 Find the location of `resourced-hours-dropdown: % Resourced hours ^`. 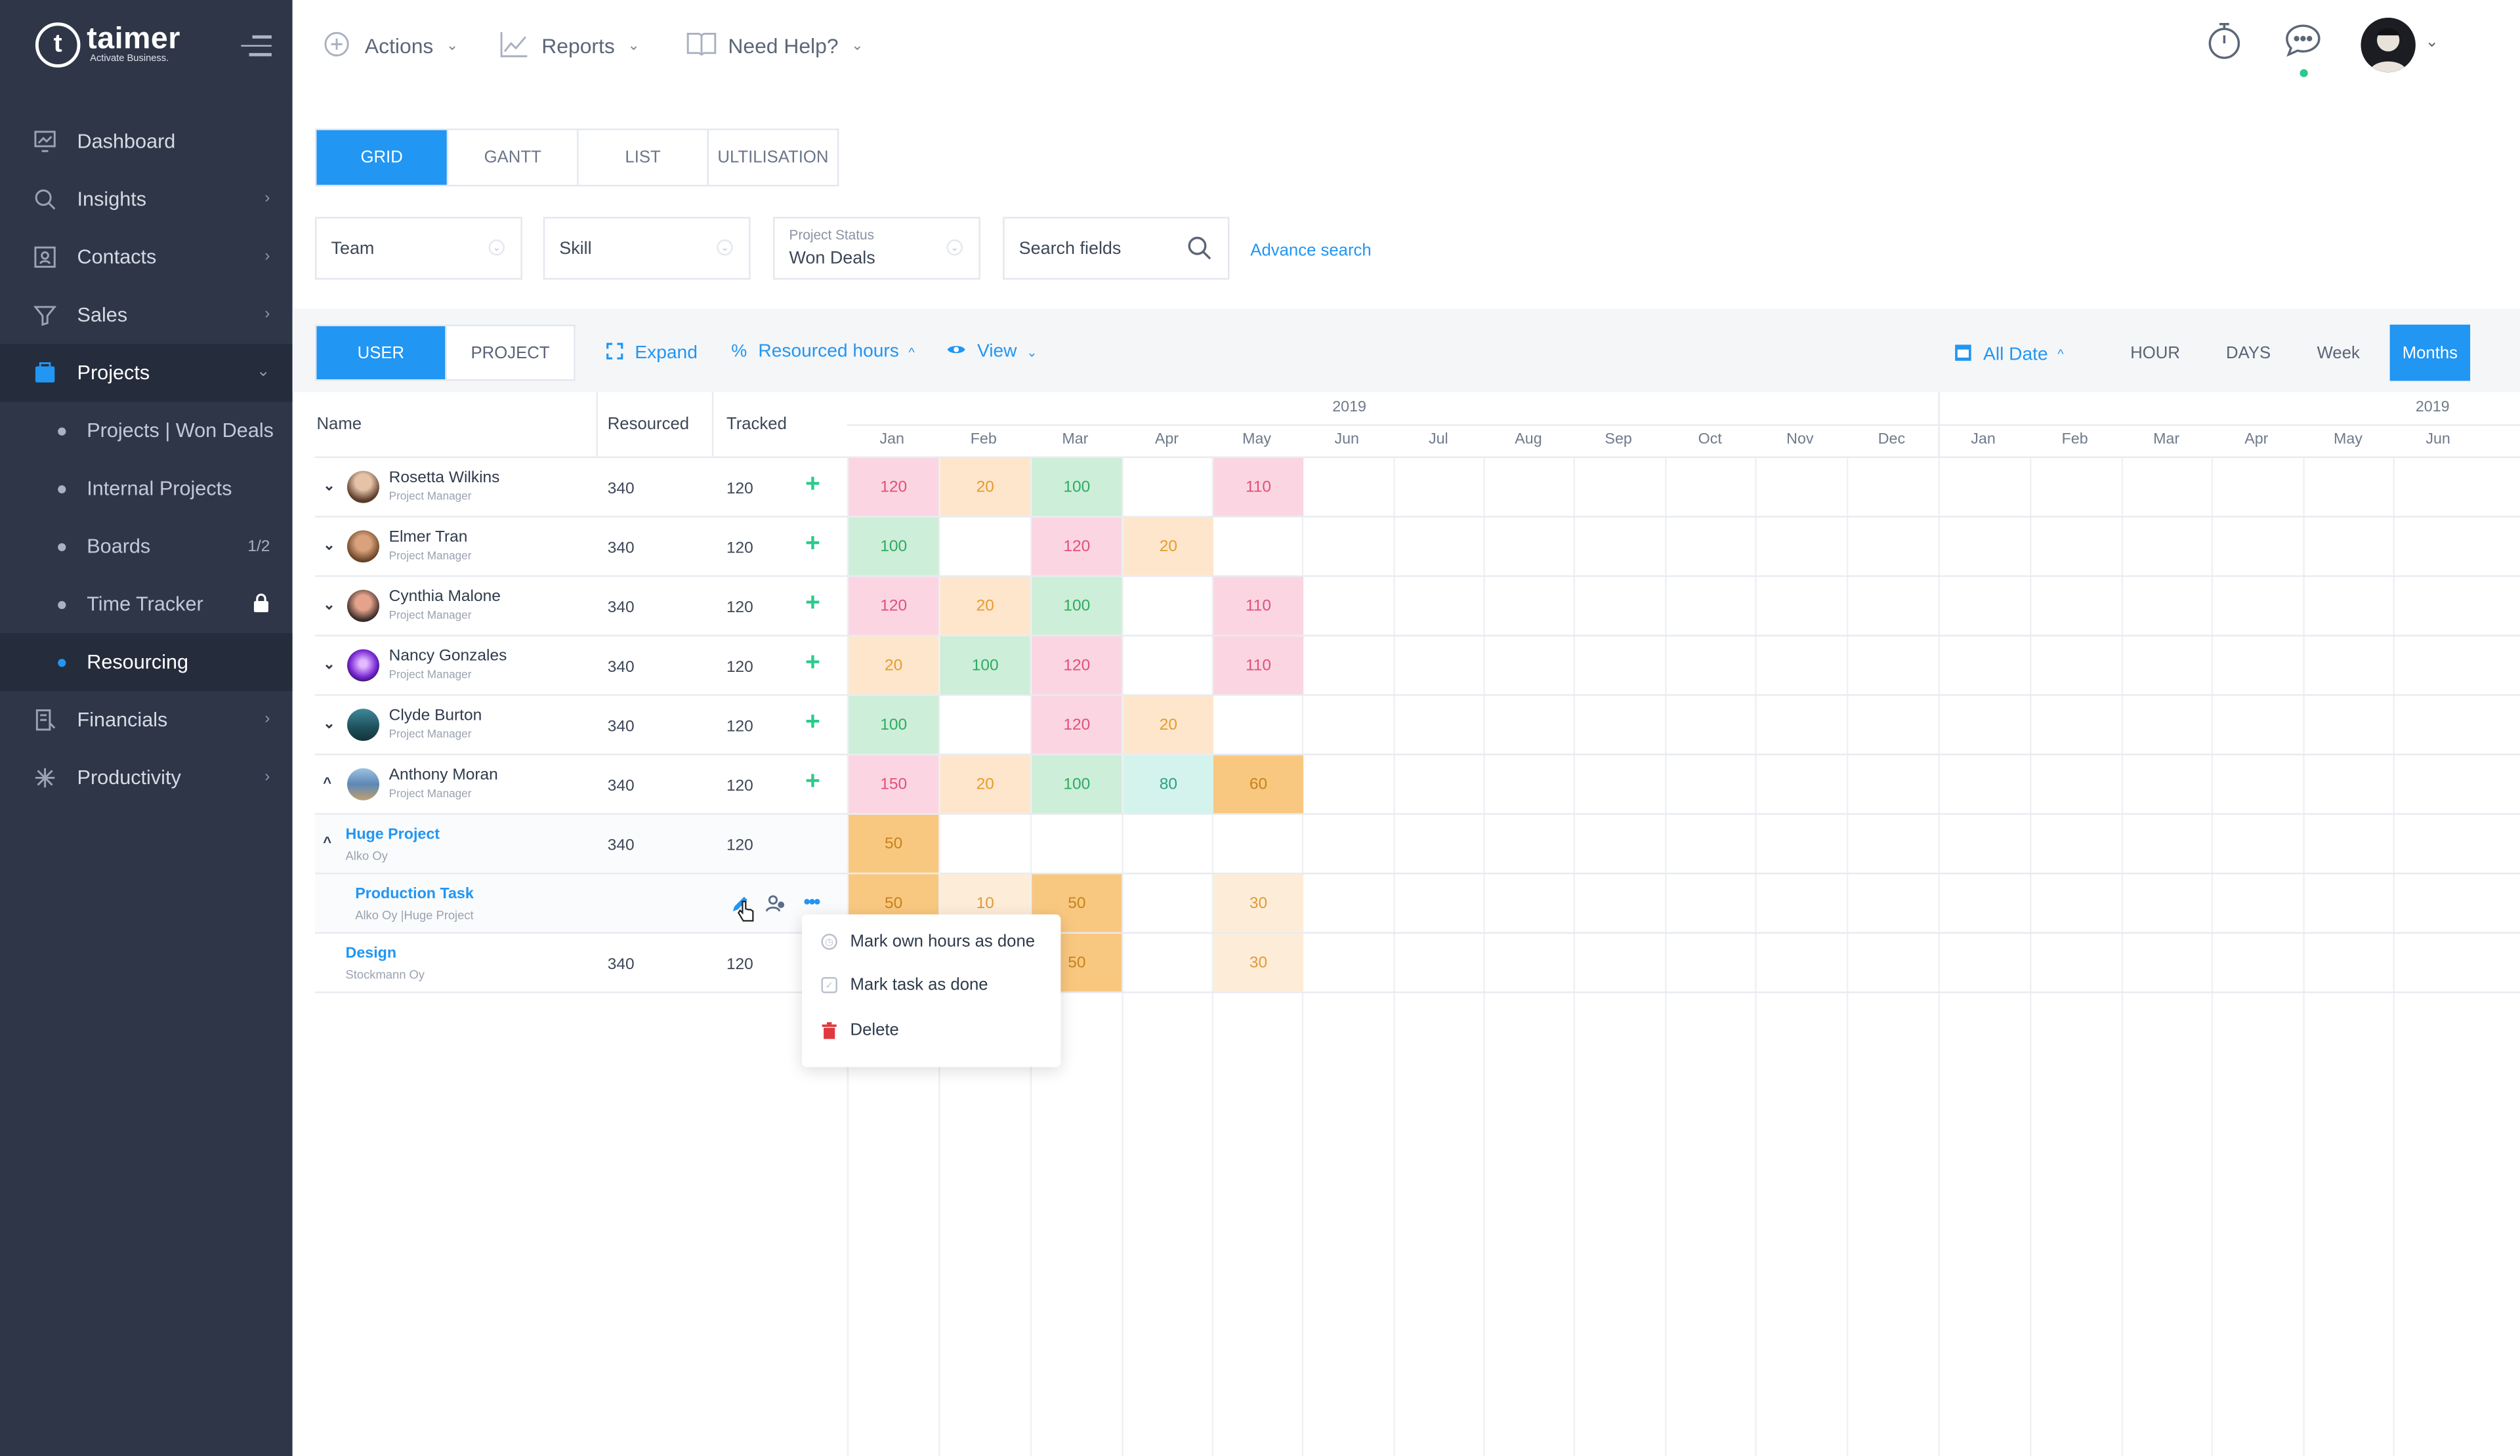

resourced-hours-dropdown: % Resourced hours ^ is located at coordinates (822, 352).